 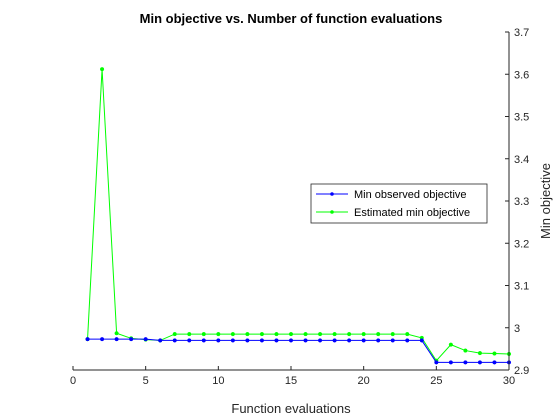 I want to click on x-tick-label: 25, so click(x=436, y=381).